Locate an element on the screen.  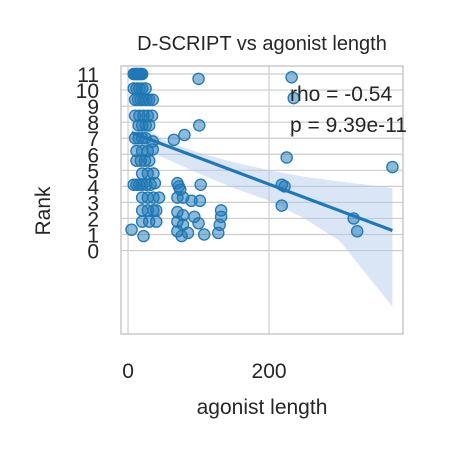
y-axis-label: Rank is located at coordinates (43, 211).